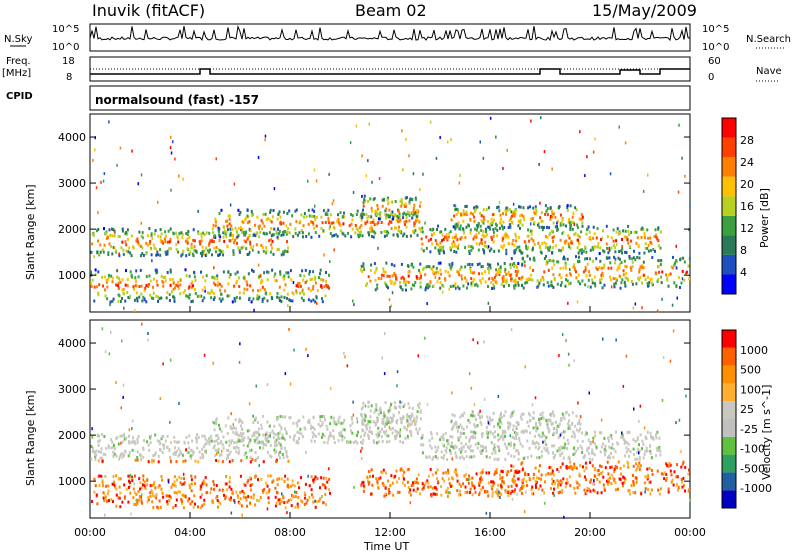 The width and height of the screenshot is (800, 554). Describe the element at coordinates (750, 370) in the screenshot. I see `colorbar-tick-label: 500` at that location.